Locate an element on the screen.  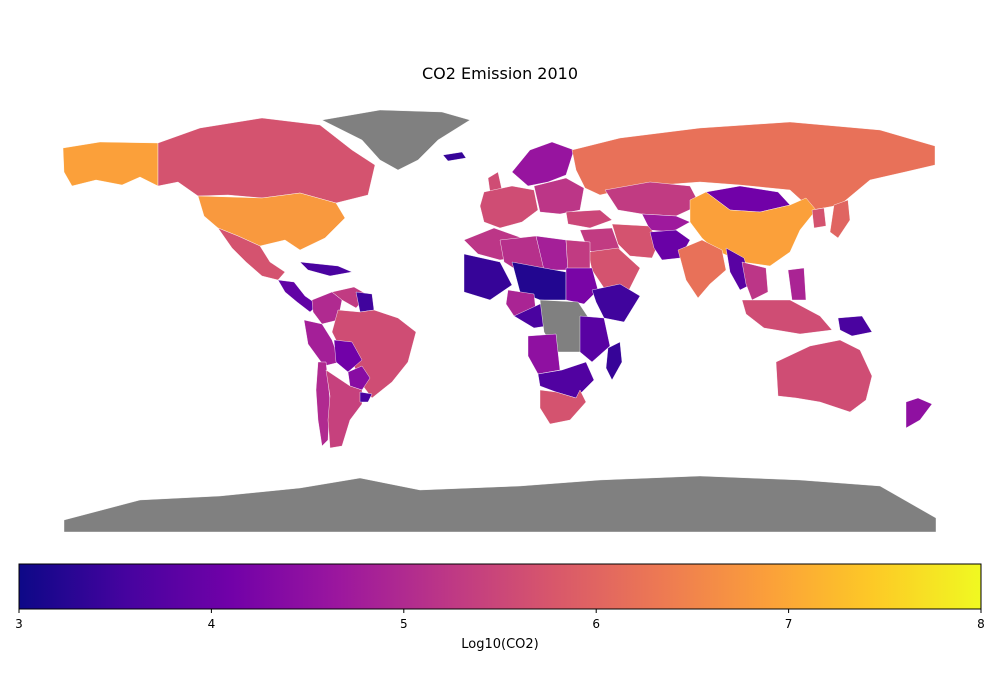
colorbar-tick-label: 4 is located at coordinates (212, 624).